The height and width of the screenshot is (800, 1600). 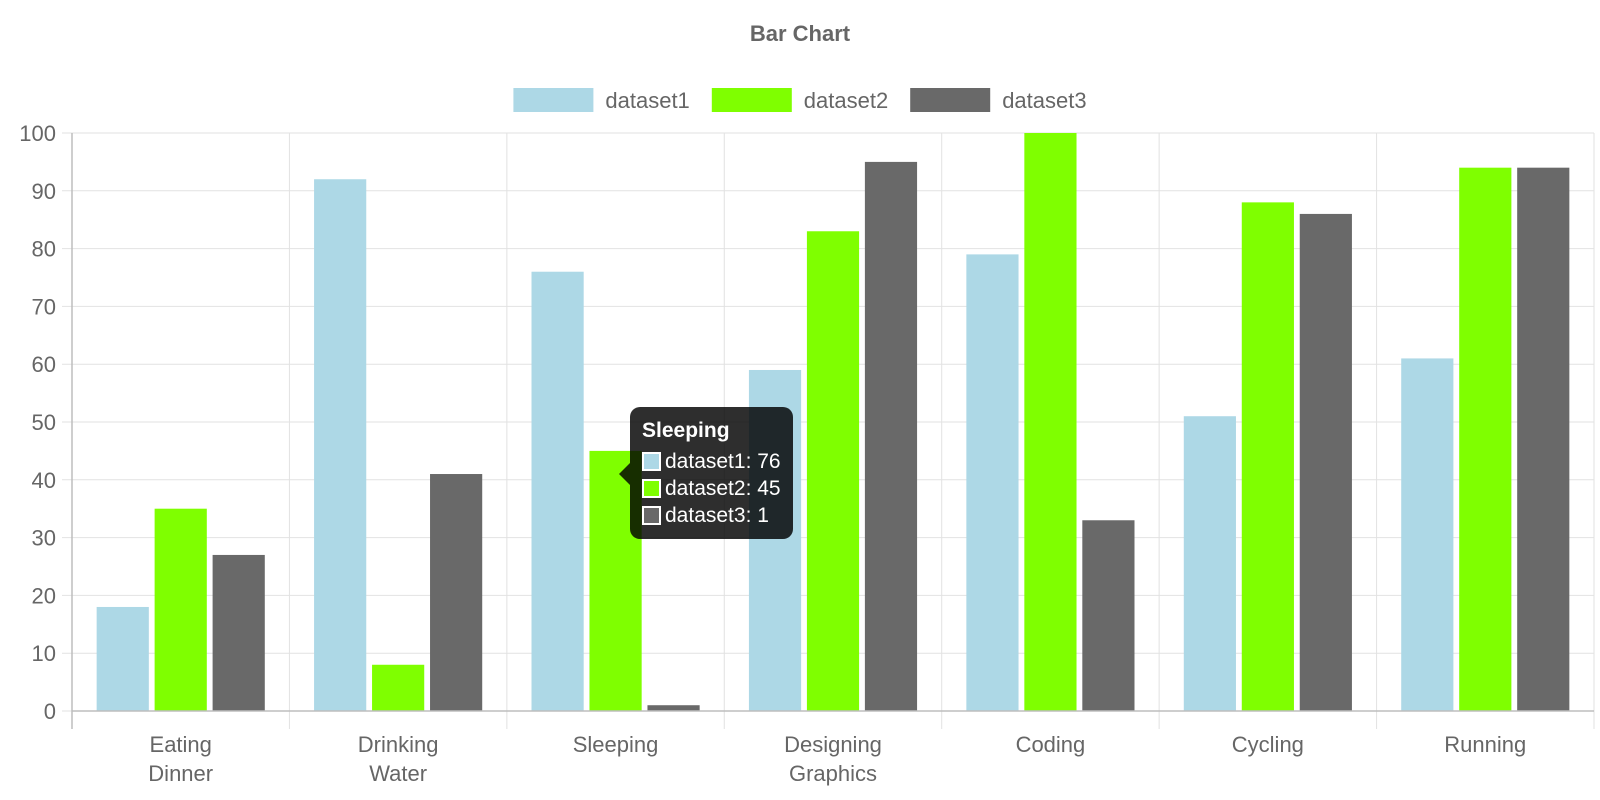 I want to click on y-tick-label: 100, so click(x=37, y=133).